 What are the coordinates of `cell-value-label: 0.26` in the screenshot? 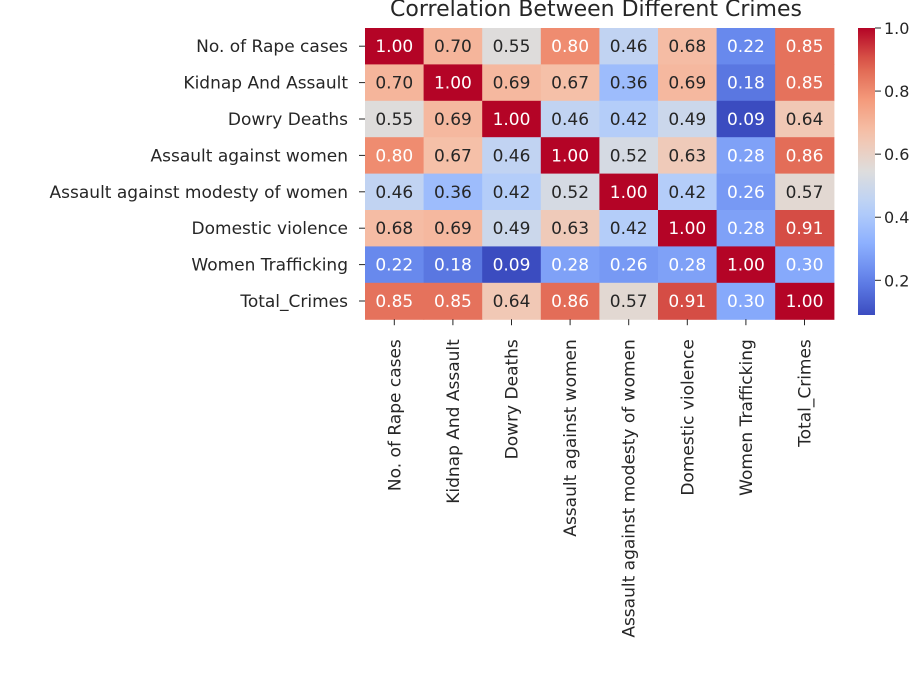 It's located at (629, 266).